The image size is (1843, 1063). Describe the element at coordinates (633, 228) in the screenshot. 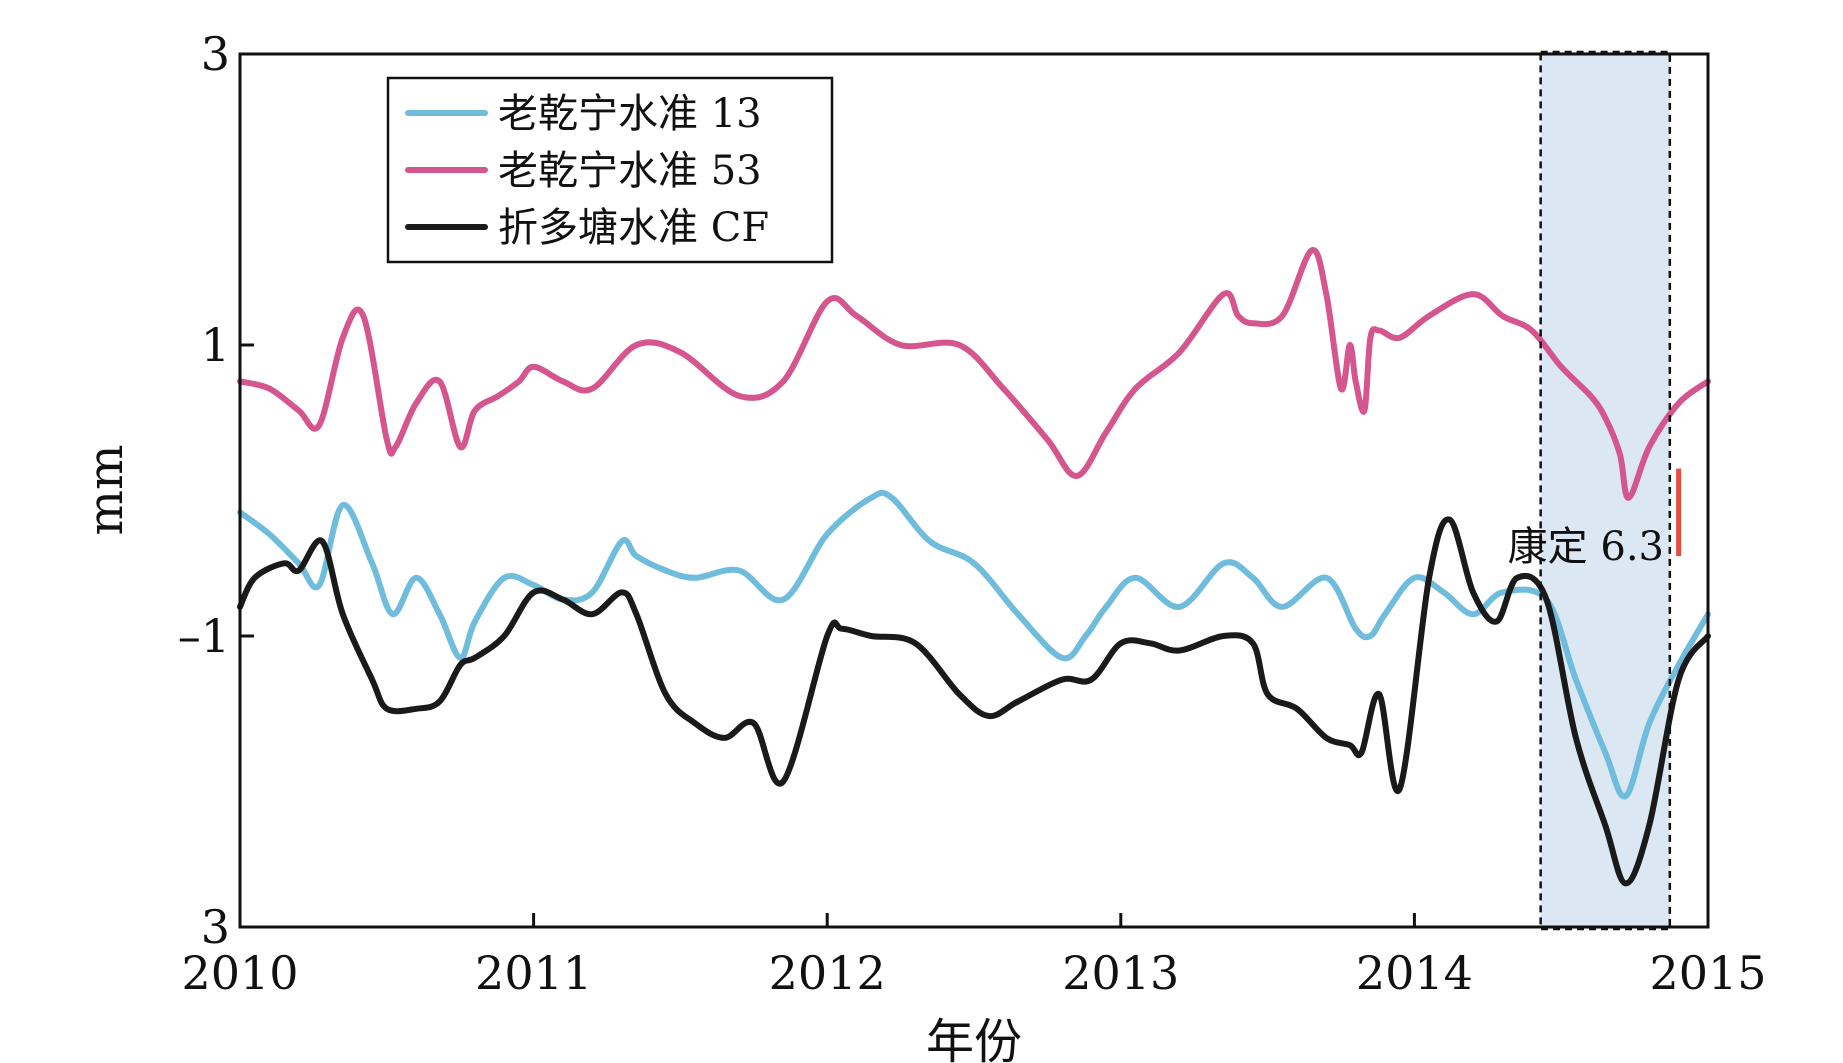

I see `legend-label-zheduotang-cf: 折多塘水准 CF` at that location.